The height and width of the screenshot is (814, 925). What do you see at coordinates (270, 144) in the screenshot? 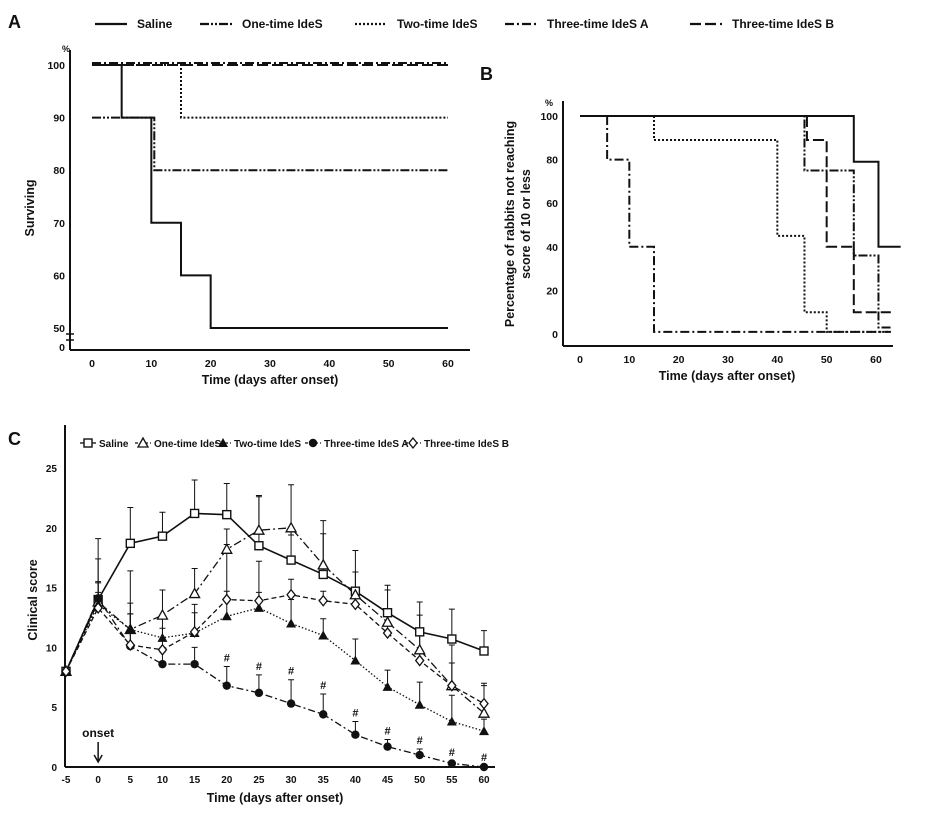
I see `series-line-one-time-ides` at bounding box center [270, 144].